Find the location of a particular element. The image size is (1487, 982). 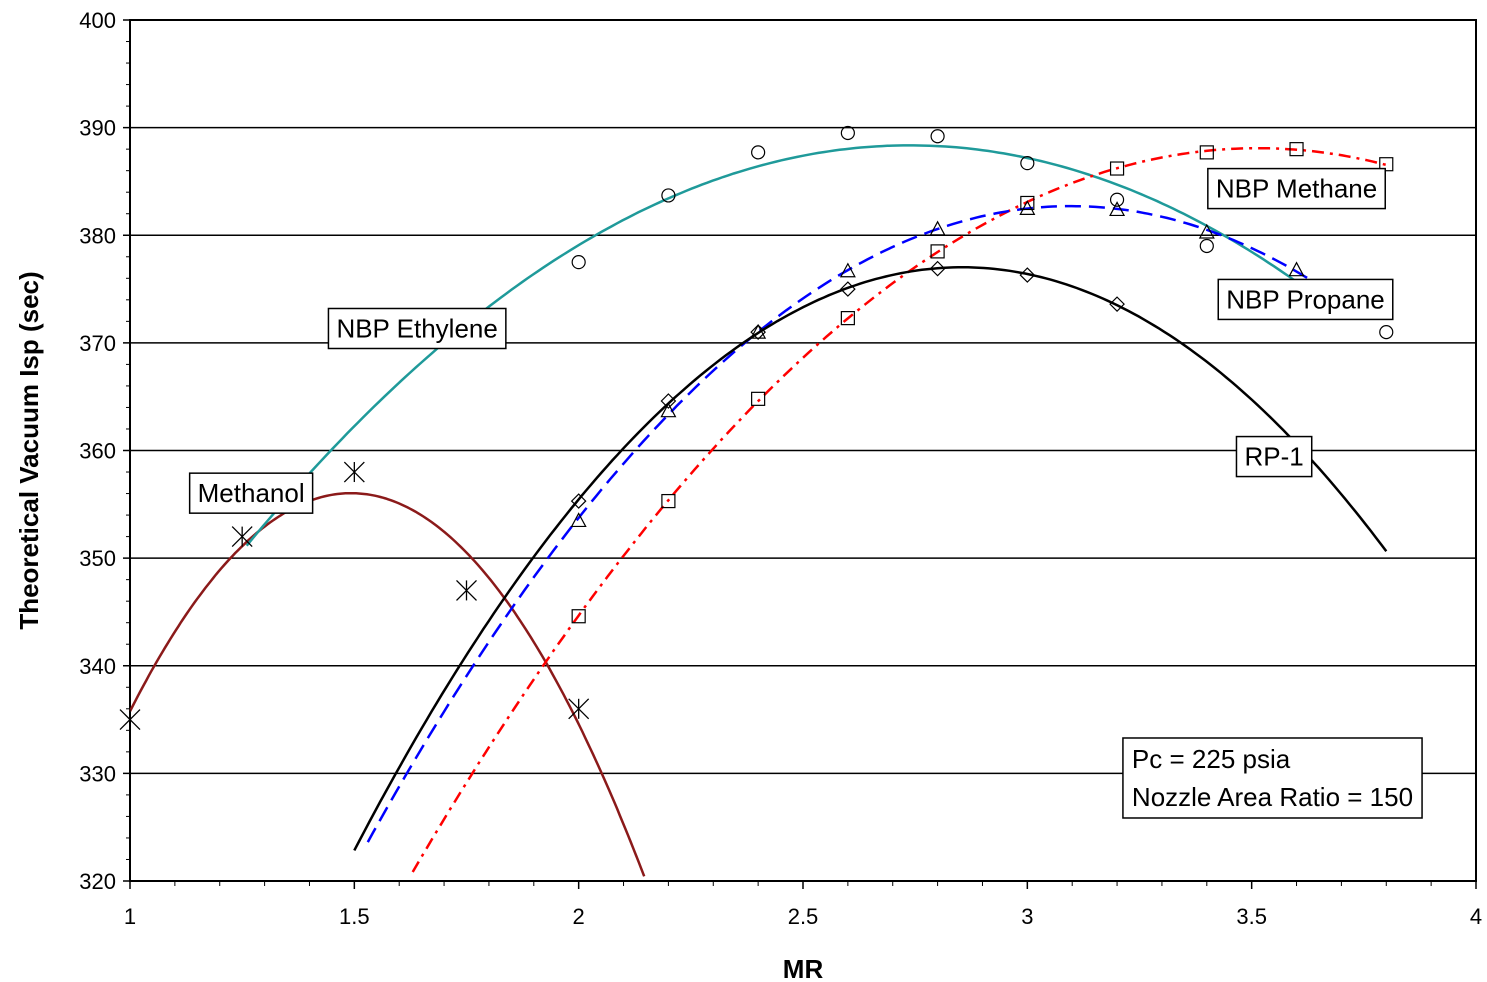

callout-nbp-methane: NBP Methane is located at coordinates (1296, 188).